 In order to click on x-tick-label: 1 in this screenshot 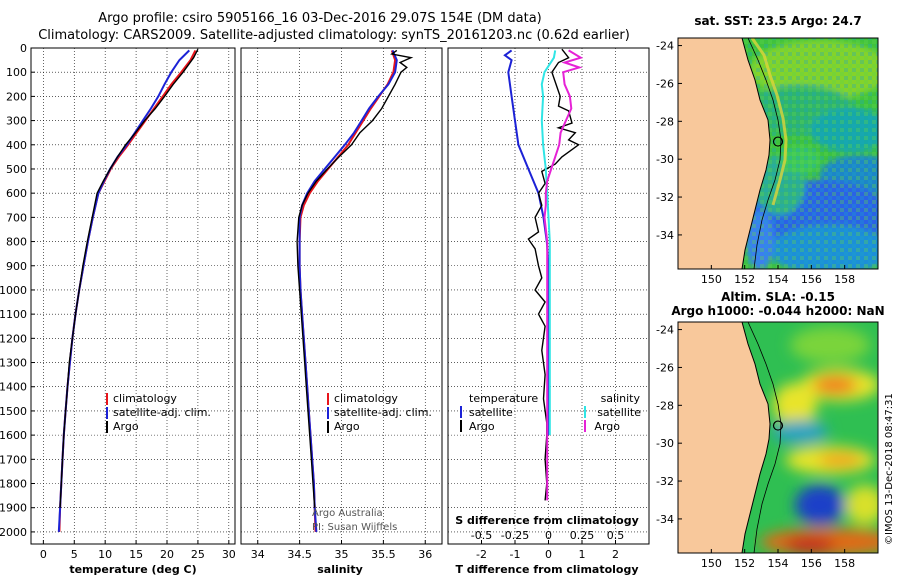, I will do `click(582, 554)`.